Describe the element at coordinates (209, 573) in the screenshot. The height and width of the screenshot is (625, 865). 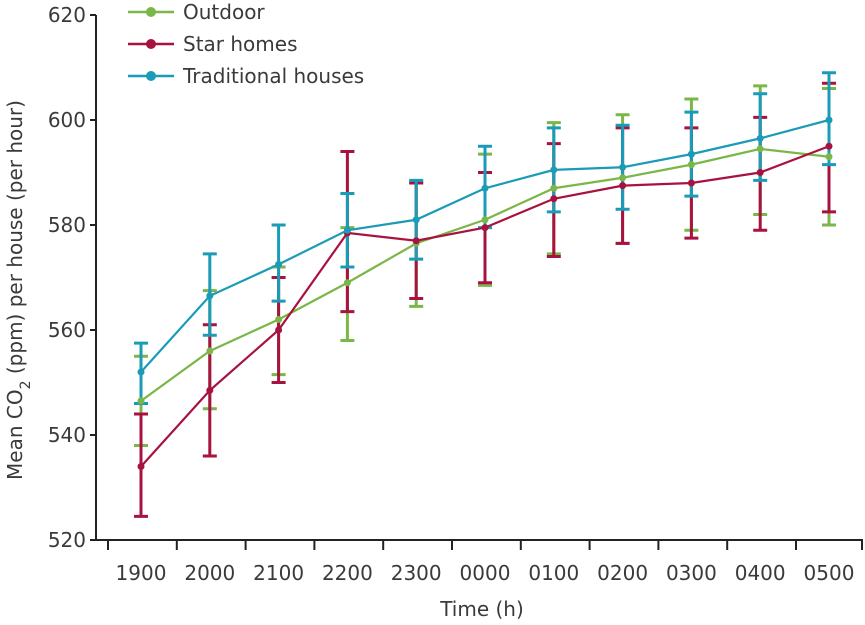
I see `x-tick-label: 2000` at that location.